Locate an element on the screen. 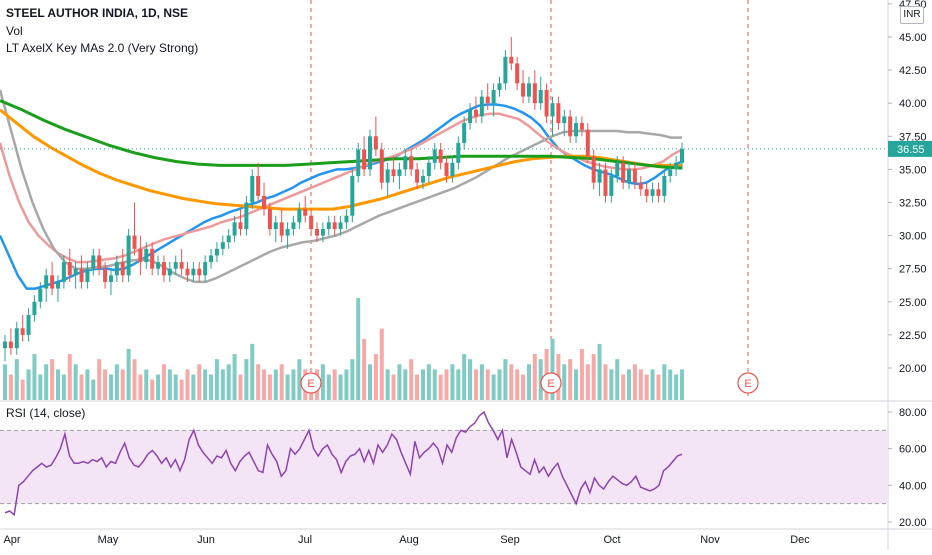 The image size is (932, 555). price-tick-label: 32.50 is located at coordinates (913, 204).